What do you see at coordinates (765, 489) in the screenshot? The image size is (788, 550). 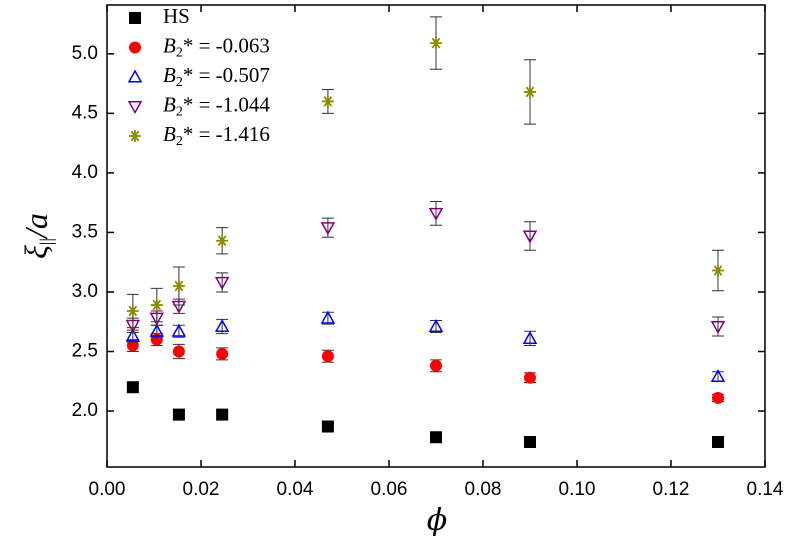 I see `x-tick-label: 0.14` at bounding box center [765, 489].